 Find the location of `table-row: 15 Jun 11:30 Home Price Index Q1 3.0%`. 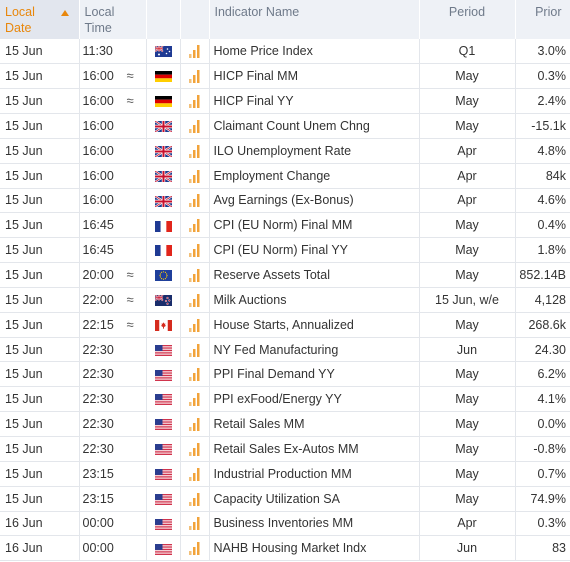

table-row: 15 Jun 11:30 Home Price Index Q1 3.0% is located at coordinates (285, 51).